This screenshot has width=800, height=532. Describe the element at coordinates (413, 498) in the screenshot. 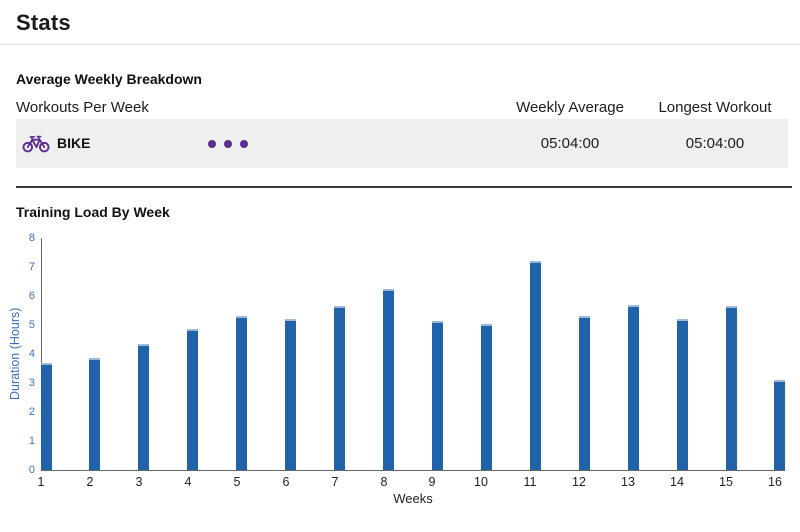

I see `x-axis-title: Weeks` at that location.